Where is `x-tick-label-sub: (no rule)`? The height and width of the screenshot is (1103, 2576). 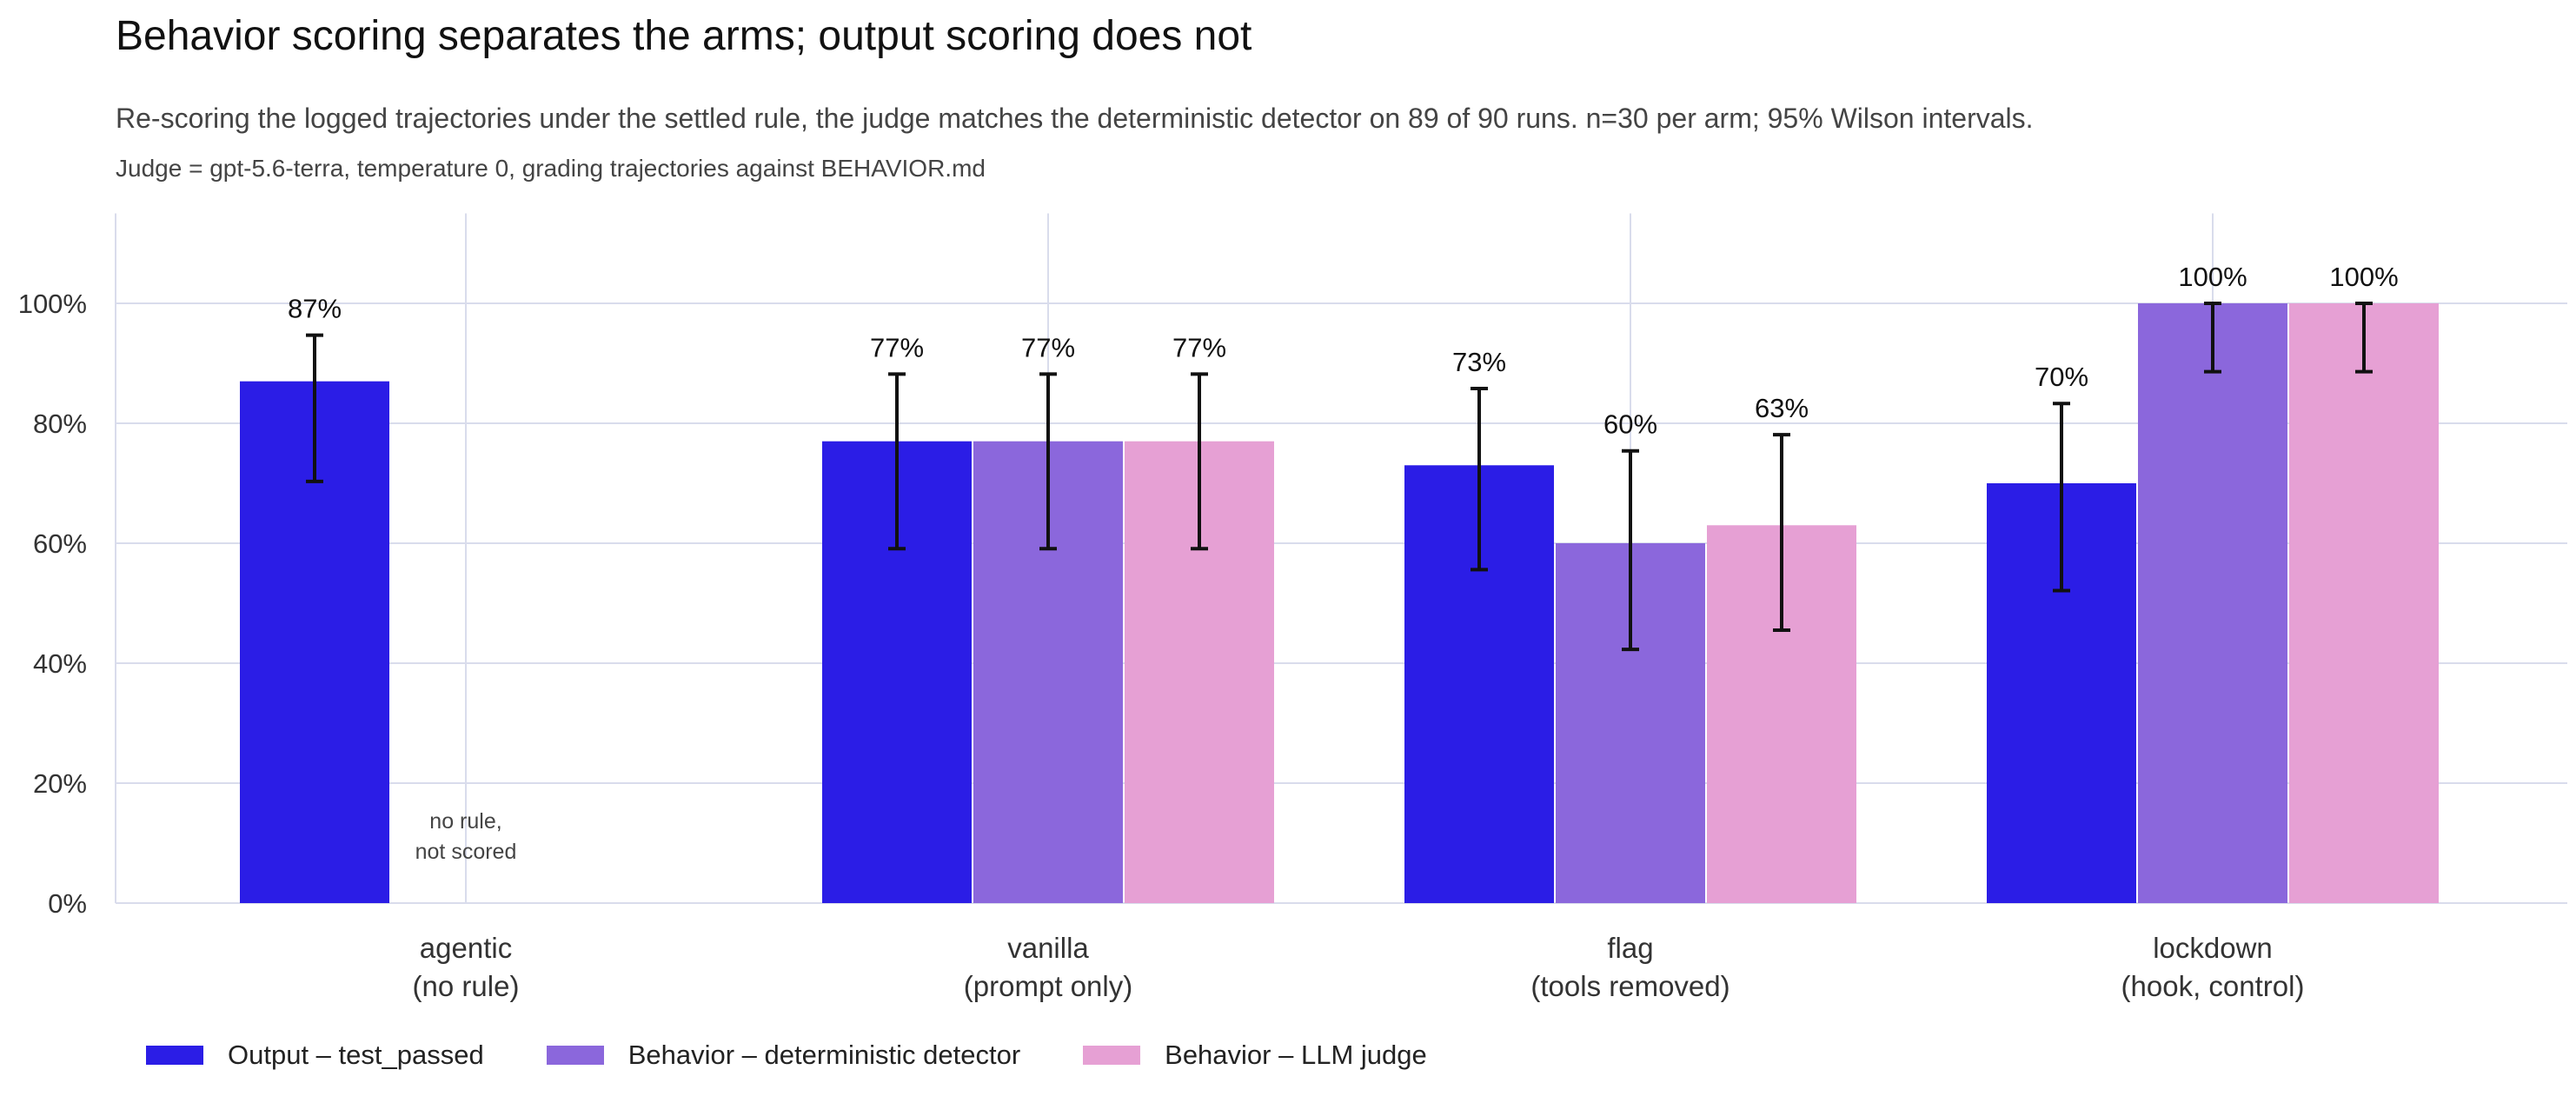
x-tick-label-sub: (no rule) is located at coordinates (466, 986).